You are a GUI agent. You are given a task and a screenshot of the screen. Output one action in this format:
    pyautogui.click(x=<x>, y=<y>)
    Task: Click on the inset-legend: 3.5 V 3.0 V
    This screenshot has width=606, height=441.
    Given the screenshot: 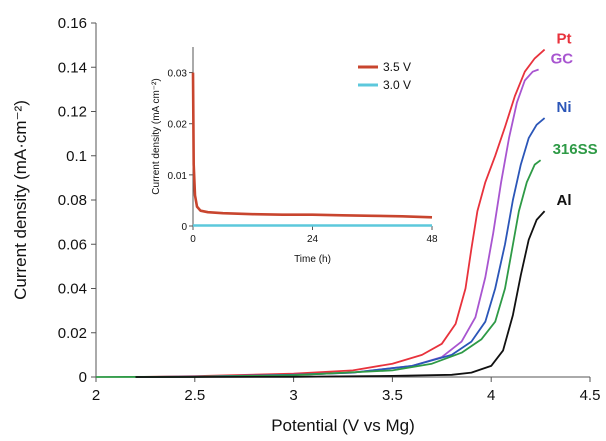 What is the action you would take?
    pyautogui.click(x=384, y=76)
    